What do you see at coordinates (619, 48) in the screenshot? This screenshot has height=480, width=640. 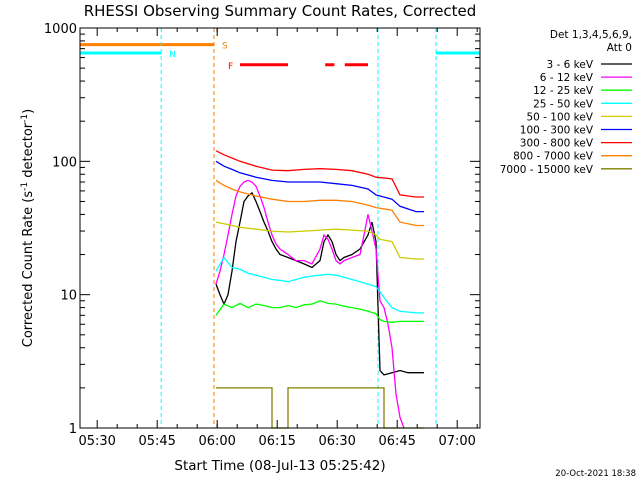 I see `legend-title-line2: Att 0` at bounding box center [619, 48].